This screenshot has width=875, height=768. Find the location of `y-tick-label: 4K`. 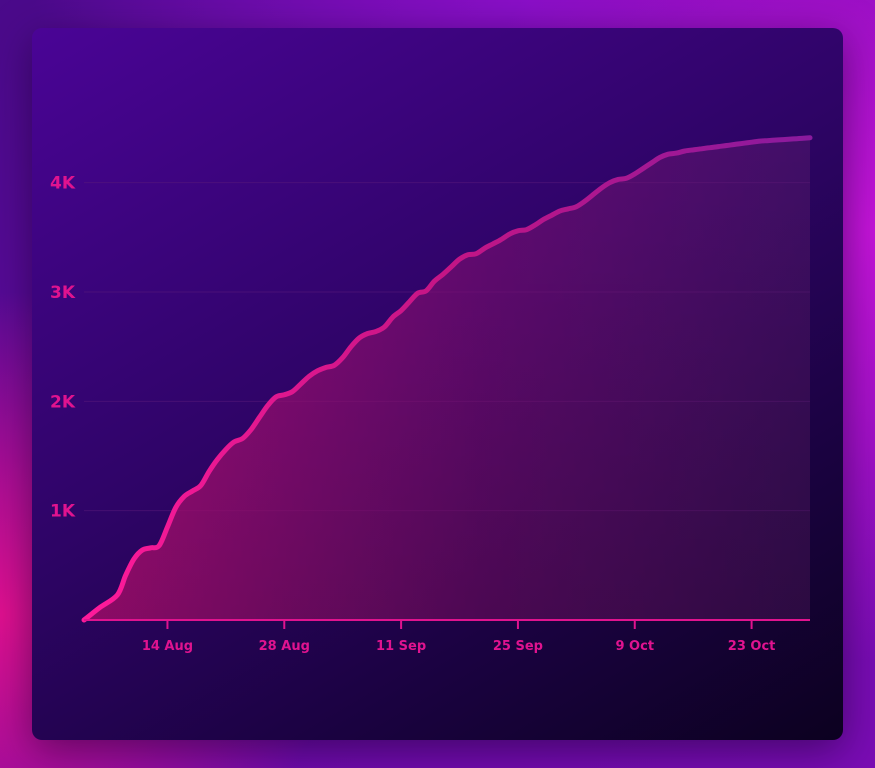

y-tick-label: 4K is located at coordinates (63, 184).